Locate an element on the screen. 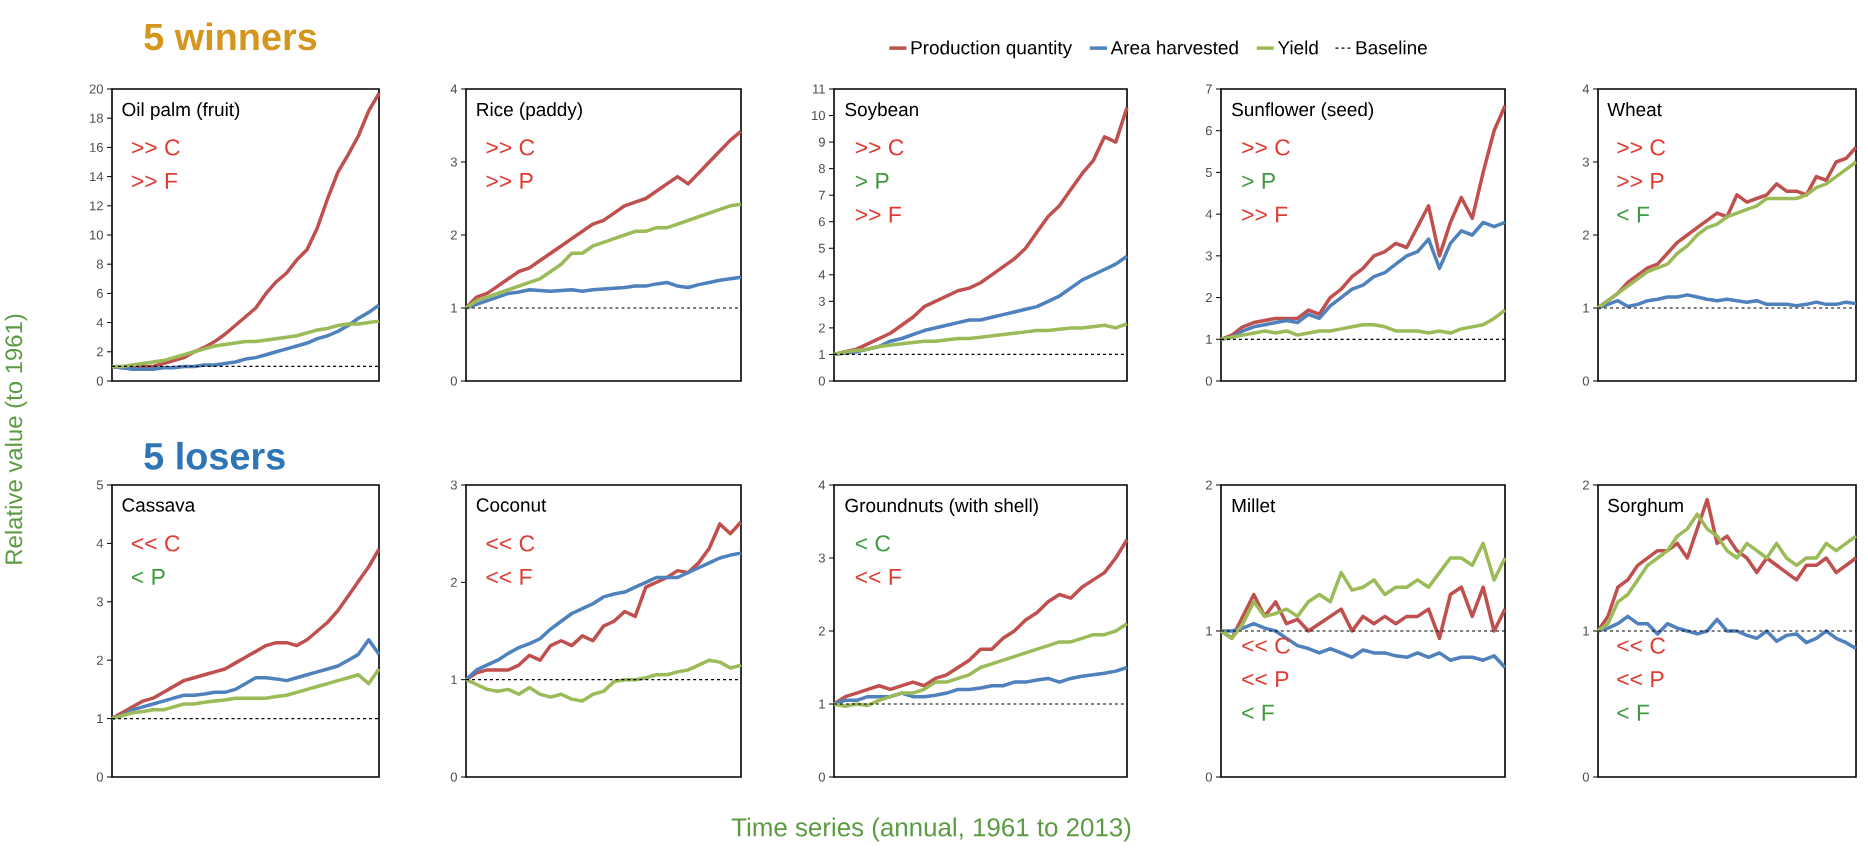 The image size is (1868, 854). y-tick-label: 9 is located at coordinates (821, 142).